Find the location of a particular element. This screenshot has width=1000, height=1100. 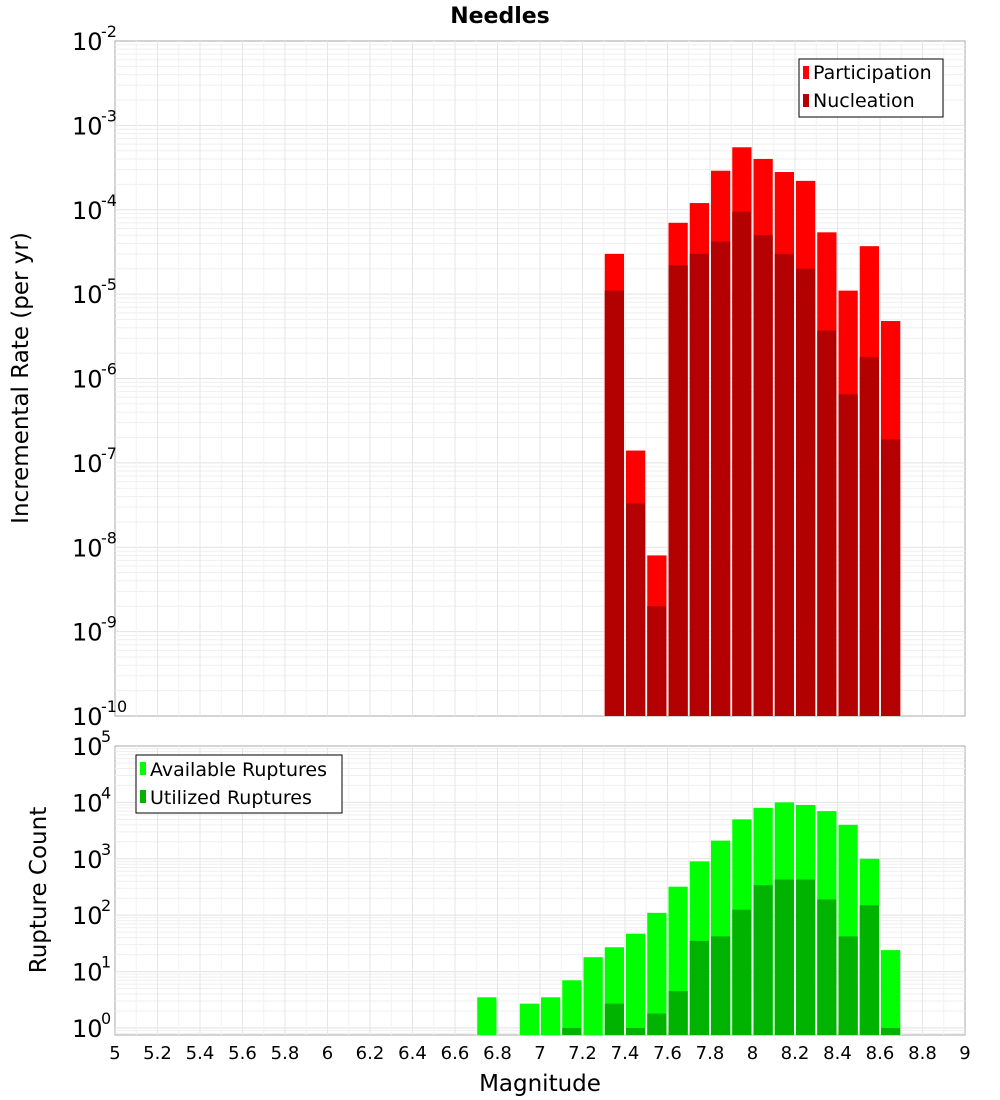

x-tick-label: 6.6 is located at coordinates (455, 1053).